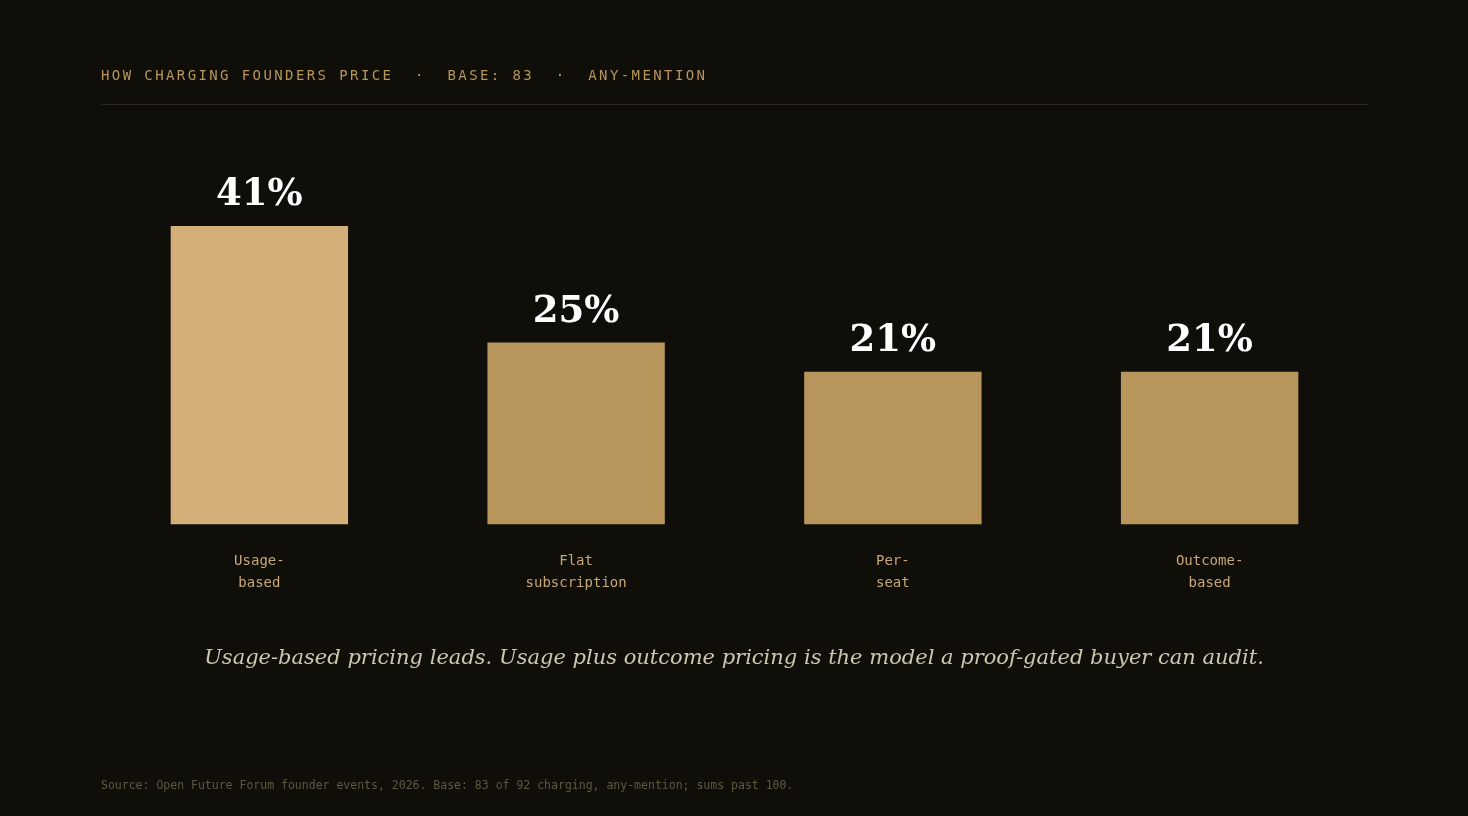 The image size is (1468, 816). I want to click on x-tick-label: Outcome-based, so click(1209, 571).